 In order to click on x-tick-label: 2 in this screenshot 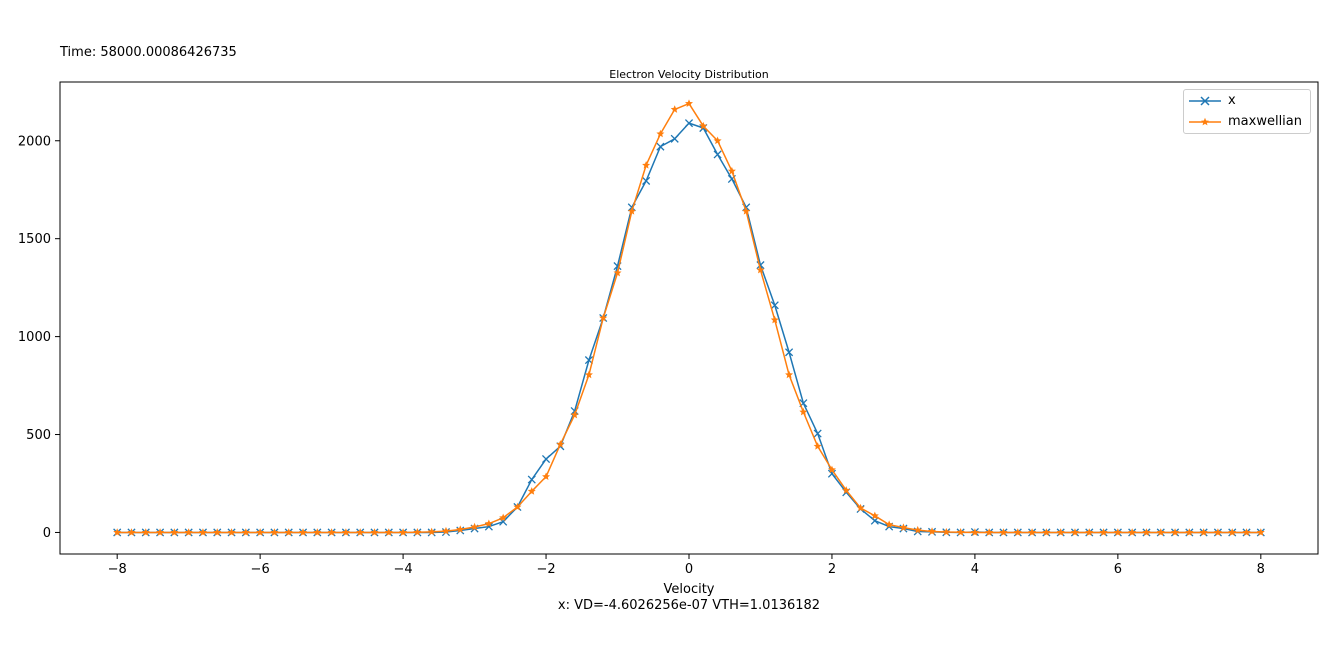, I will do `click(832, 569)`.